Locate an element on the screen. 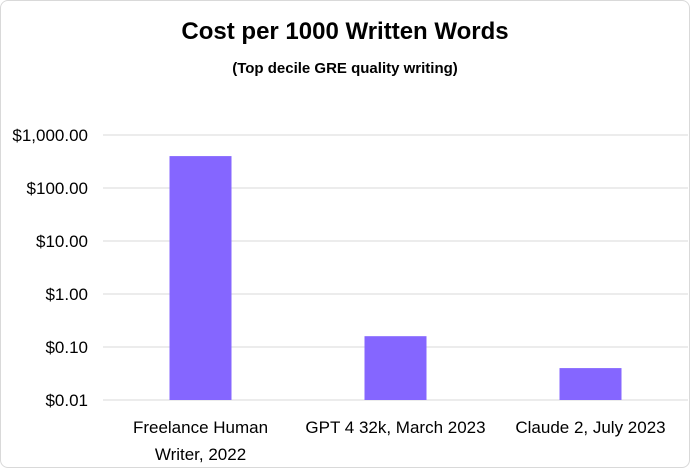 Image resolution: width=690 pixels, height=468 pixels. y-tick-labels: $0.01 $0.10 $1.00 $10.00 $100.00 $1,000.00 is located at coordinates (50, 268).